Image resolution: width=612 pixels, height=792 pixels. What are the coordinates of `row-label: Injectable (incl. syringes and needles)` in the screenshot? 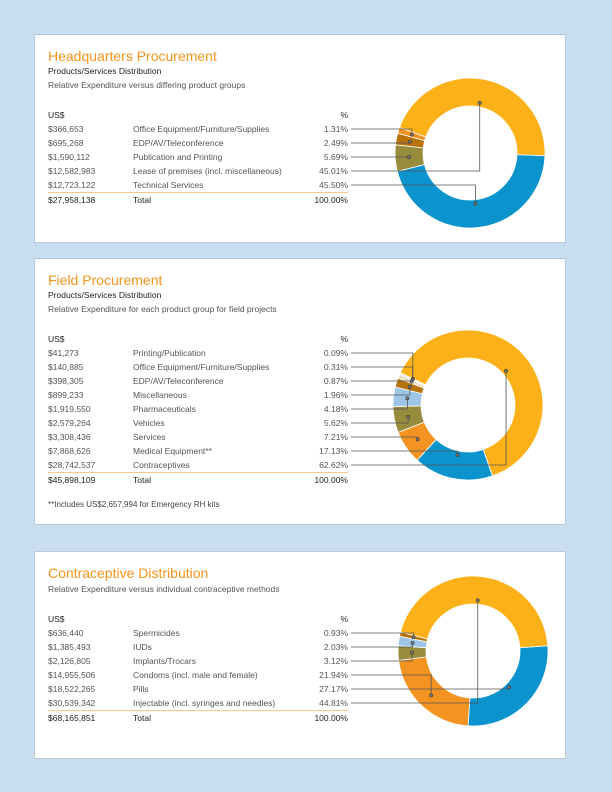 It's located at (204, 703).